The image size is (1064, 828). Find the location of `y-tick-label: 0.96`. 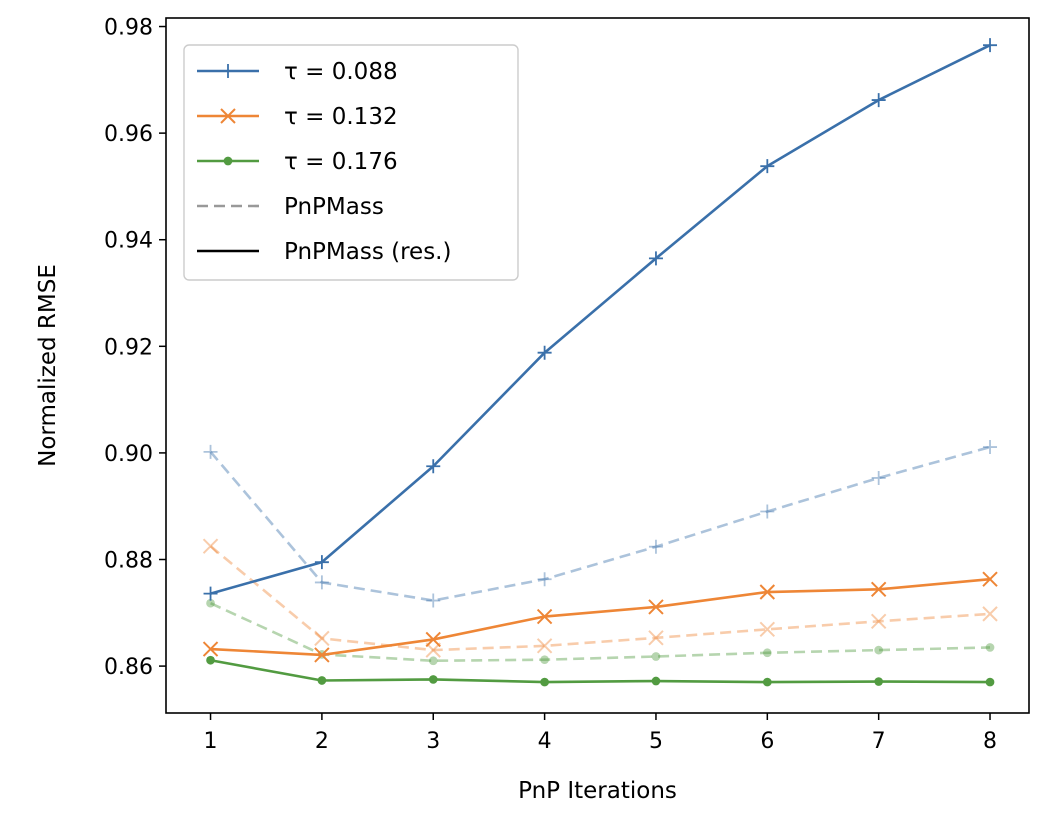

y-tick-label: 0.96 is located at coordinates (128, 134).